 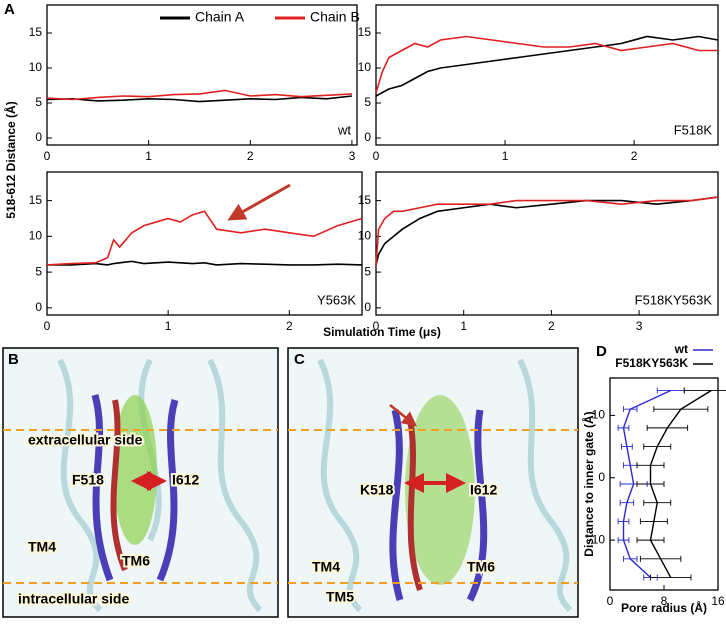 What do you see at coordinates (651, 363) in the screenshot?
I see `legend-label: F518KY563K` at bounding box center [651, 363].